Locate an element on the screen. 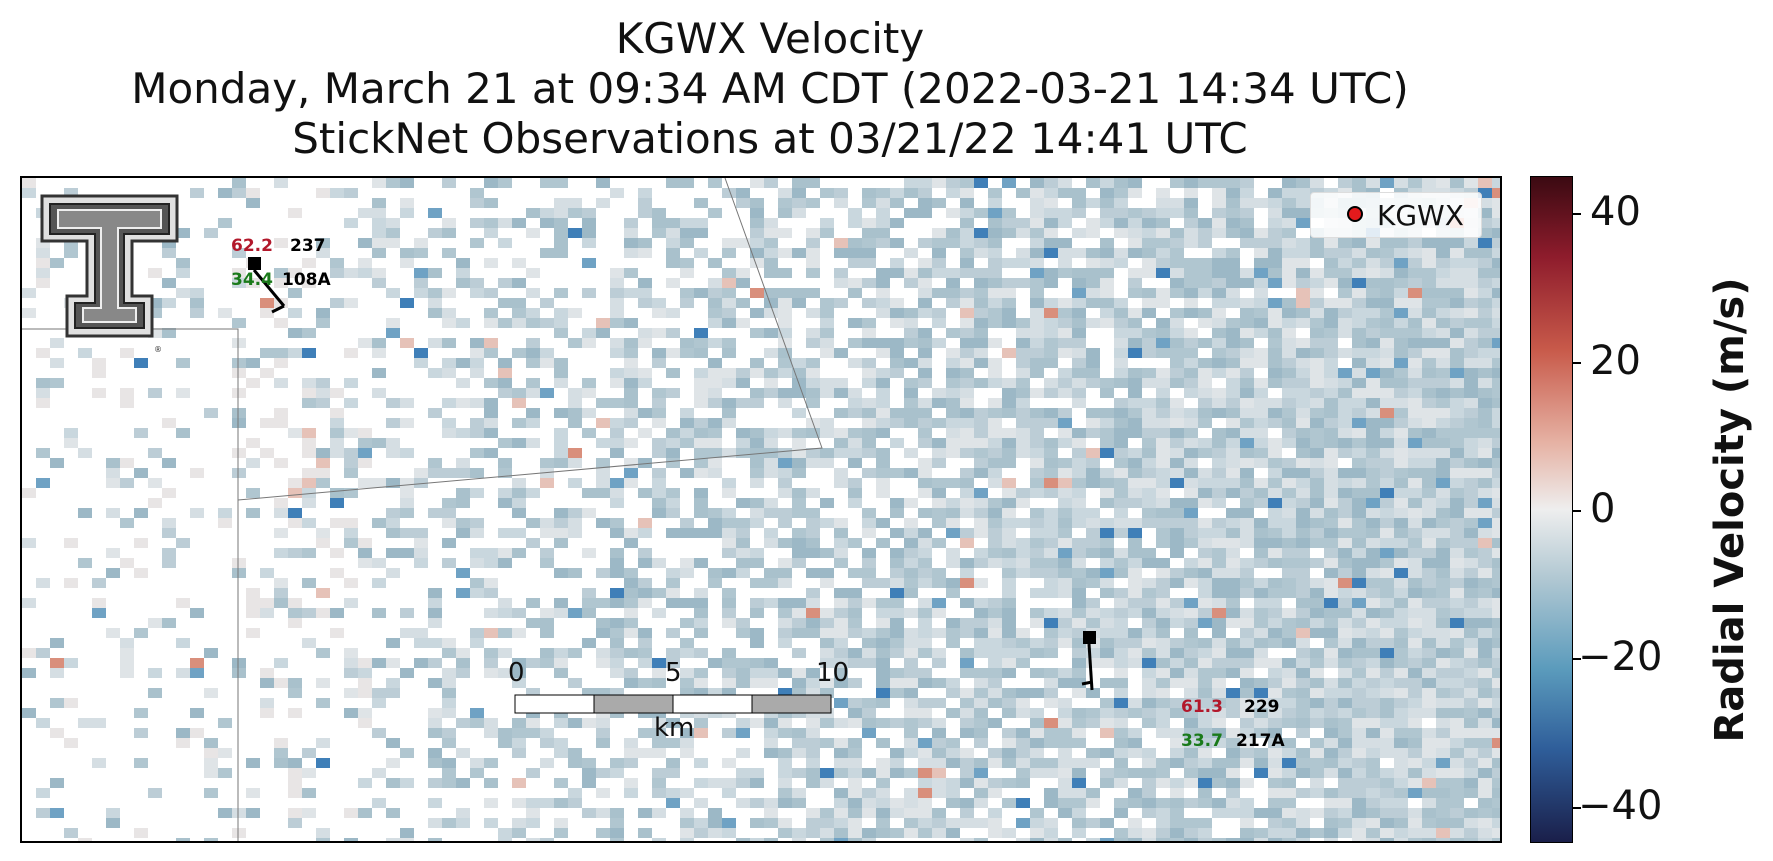  station-217A-dewpoint: 33.7 is located at coordinates (1202, 741).